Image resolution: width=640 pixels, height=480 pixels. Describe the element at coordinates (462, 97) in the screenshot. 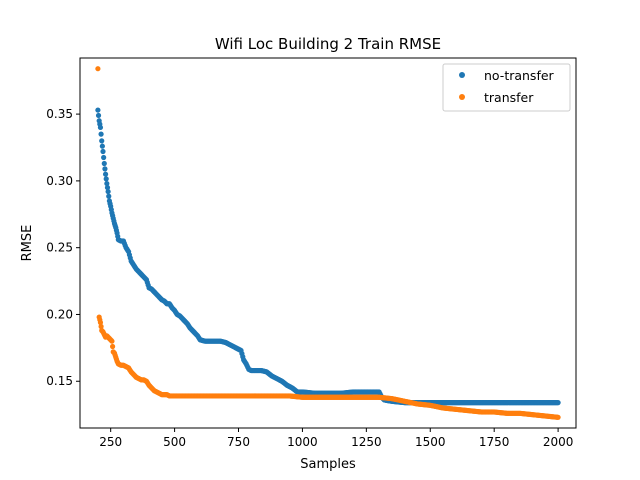

I see `legend-marker-transfer` at that location.